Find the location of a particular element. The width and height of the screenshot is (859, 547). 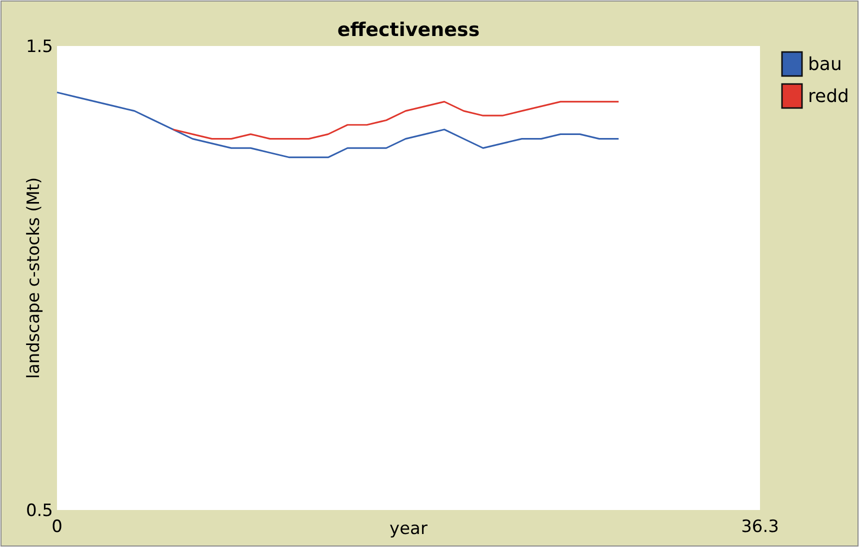

legend-label: redd is located at coordinates (828, 96).